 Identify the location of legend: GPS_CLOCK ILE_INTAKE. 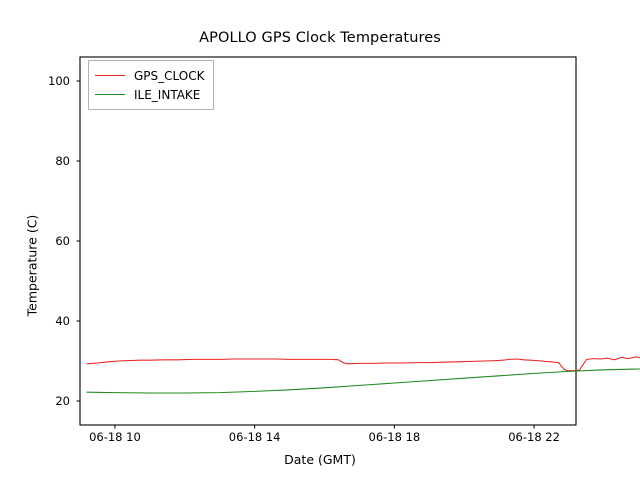
(151, 85).